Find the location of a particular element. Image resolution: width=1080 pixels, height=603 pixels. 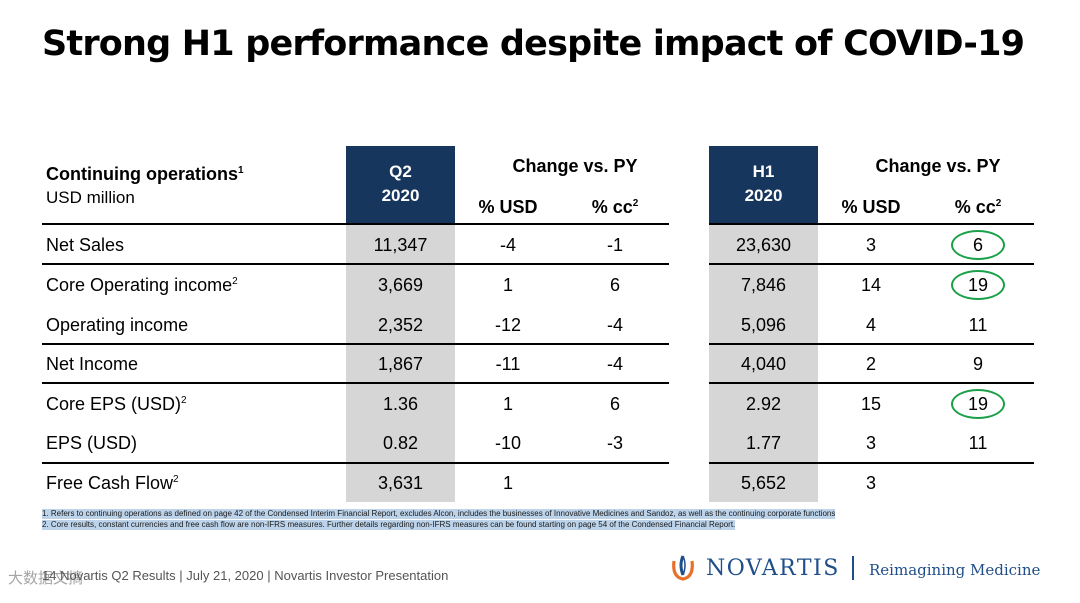

h1-cc-header: % cc2 is located at coordinates (978, 207).